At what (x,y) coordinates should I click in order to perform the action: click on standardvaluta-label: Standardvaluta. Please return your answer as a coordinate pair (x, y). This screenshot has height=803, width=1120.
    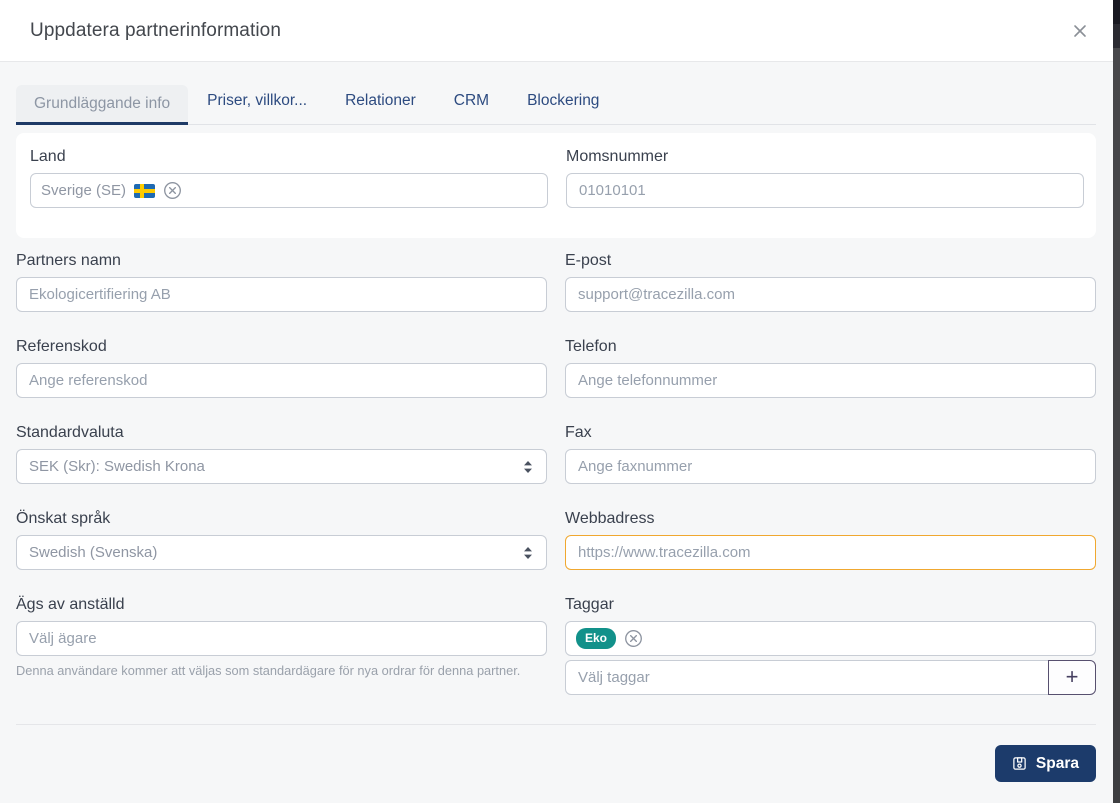
    Looking at the image, I should click on (70, 432).